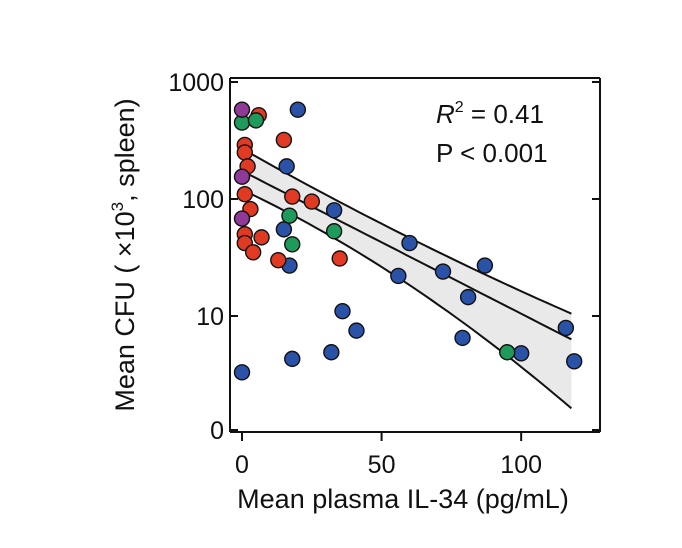  I want to click on y-axis-label-exponent: 3, so click(117, 206).